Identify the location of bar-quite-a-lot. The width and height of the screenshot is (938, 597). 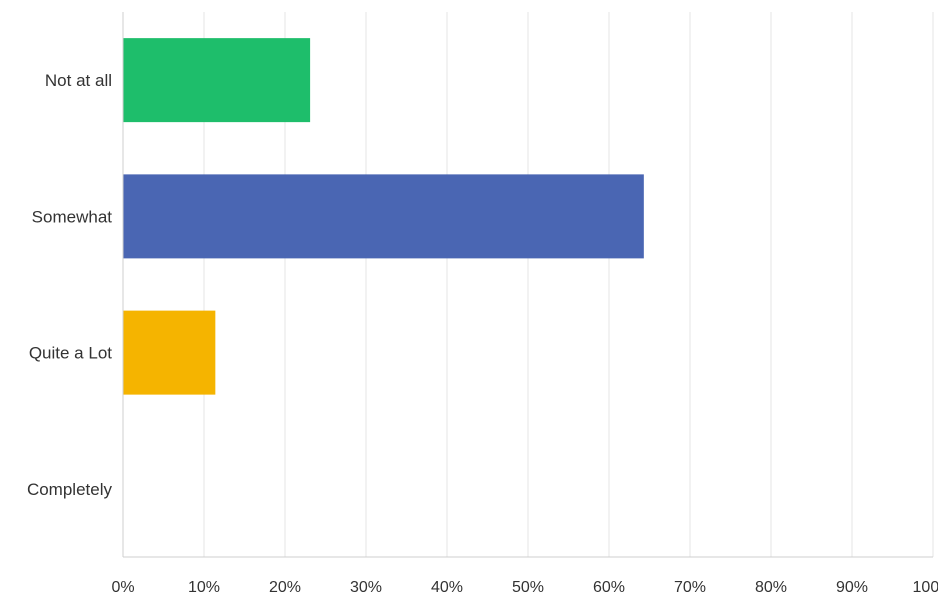
(169, 352).